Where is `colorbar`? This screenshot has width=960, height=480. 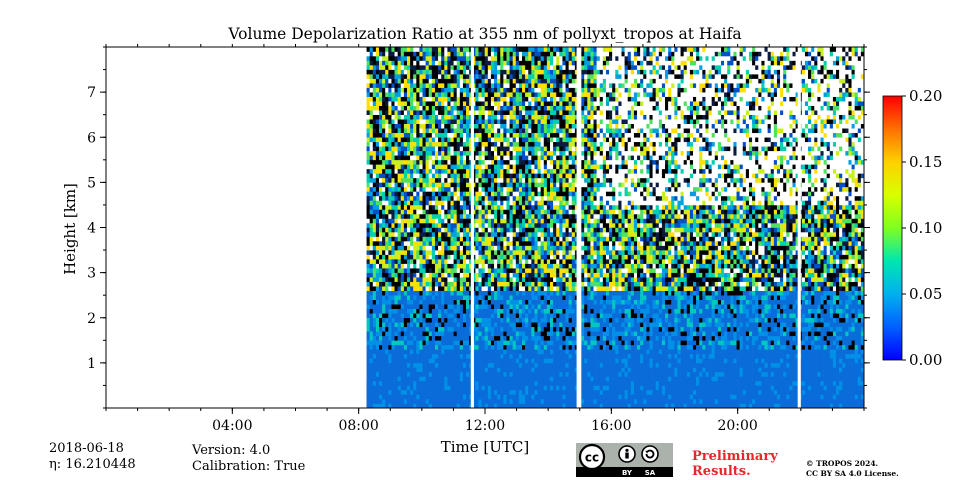
colorbar is located at coordinates (892, 228).